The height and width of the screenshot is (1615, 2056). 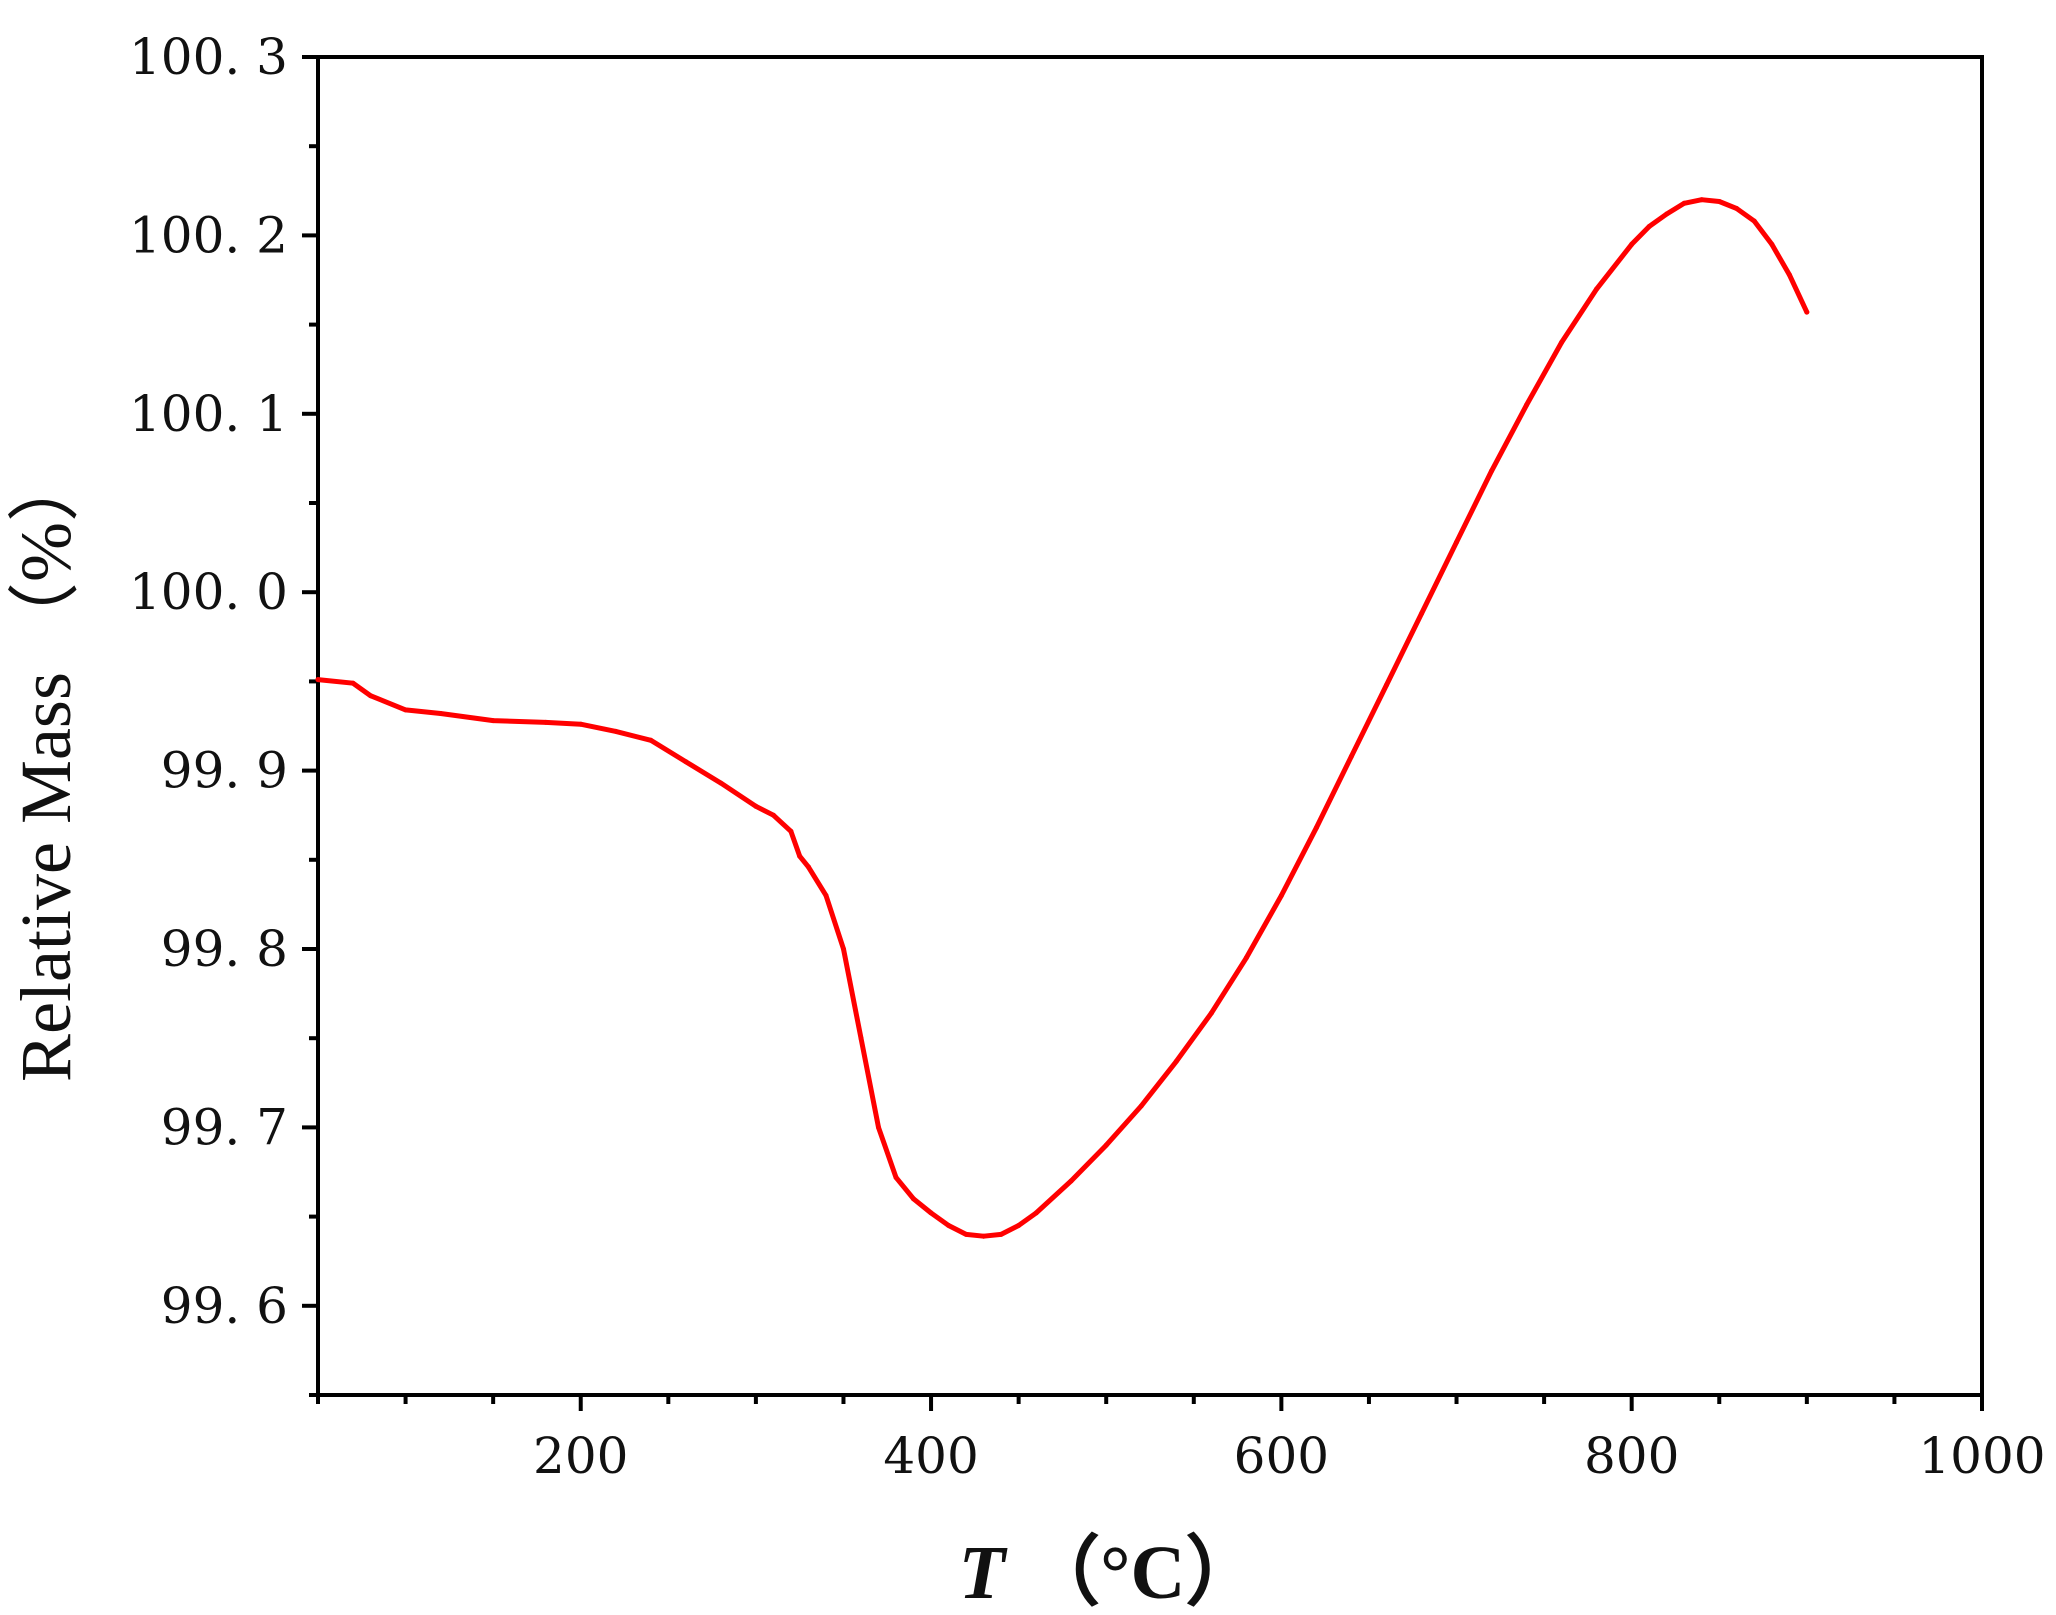 I want to click on y-tick-label: 100. 1, so click(x=208, y=414).